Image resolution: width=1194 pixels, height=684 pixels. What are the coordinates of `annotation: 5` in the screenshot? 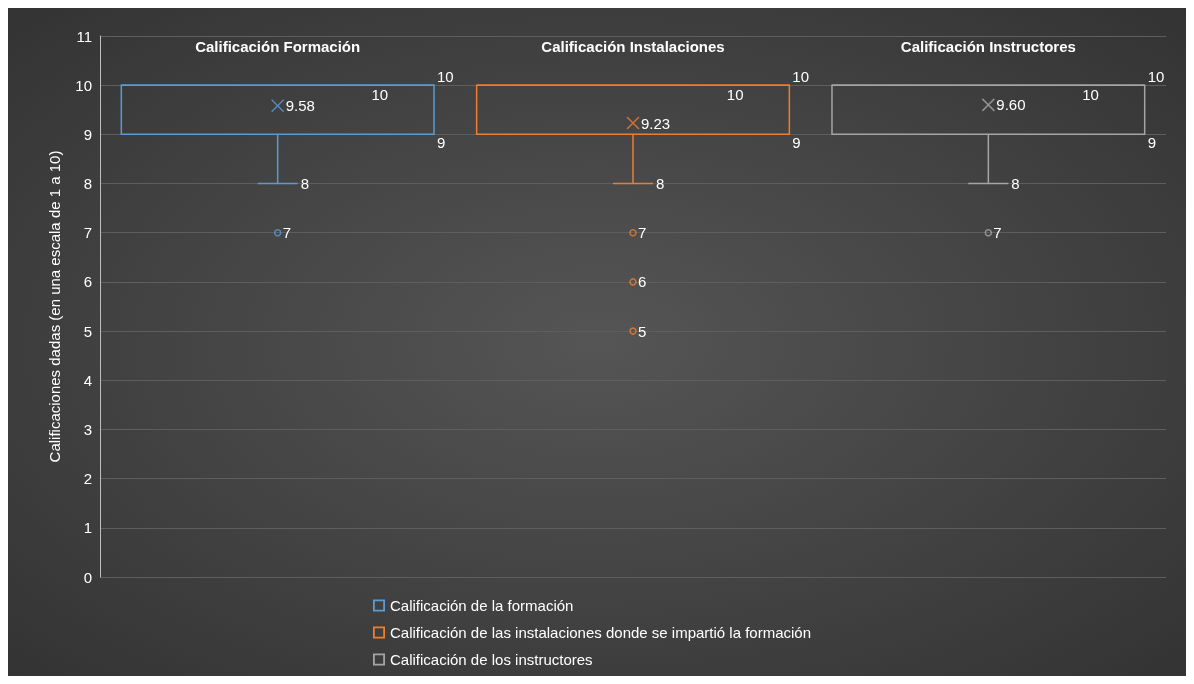 It's located at (642, 331).